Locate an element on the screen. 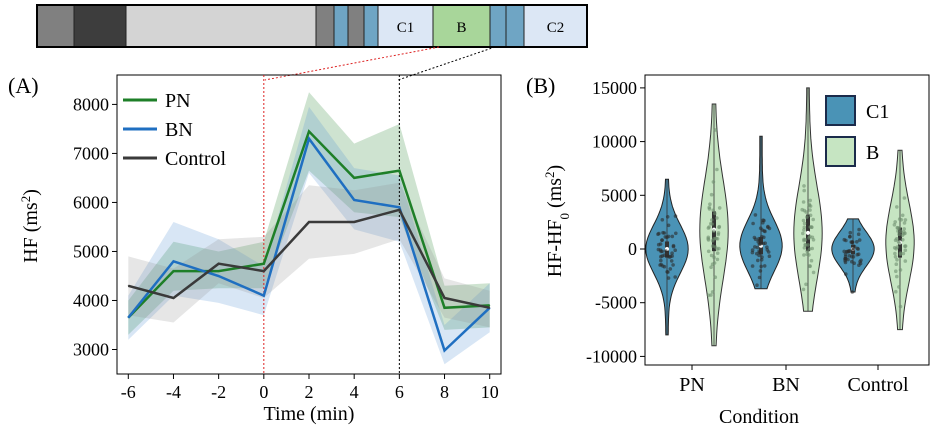 This screenshot has width=935, height=444. legend-label-pn: PN is located at coordinates (178, 101).